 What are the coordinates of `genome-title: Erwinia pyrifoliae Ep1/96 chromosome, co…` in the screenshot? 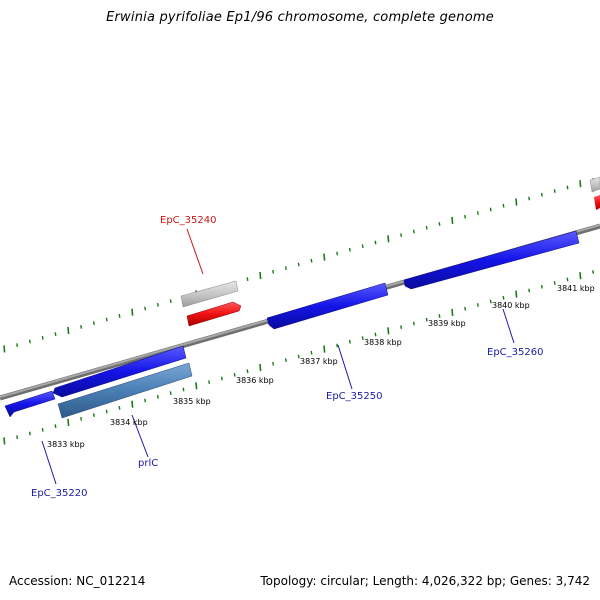 It's located at (300, 17).